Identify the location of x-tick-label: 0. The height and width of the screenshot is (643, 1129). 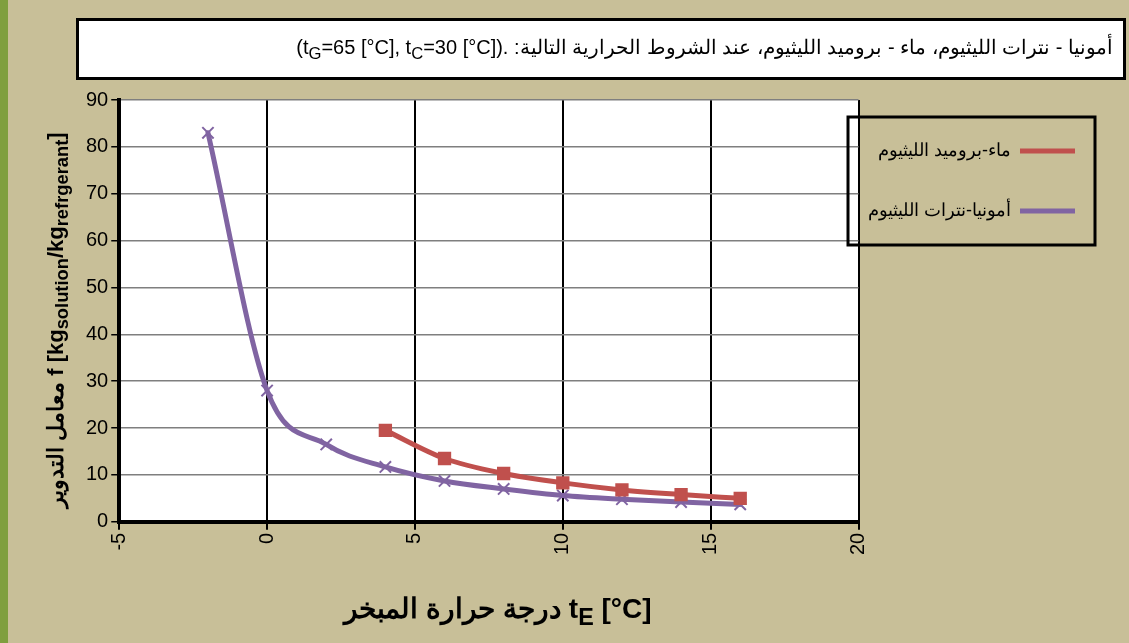
(265, 538).